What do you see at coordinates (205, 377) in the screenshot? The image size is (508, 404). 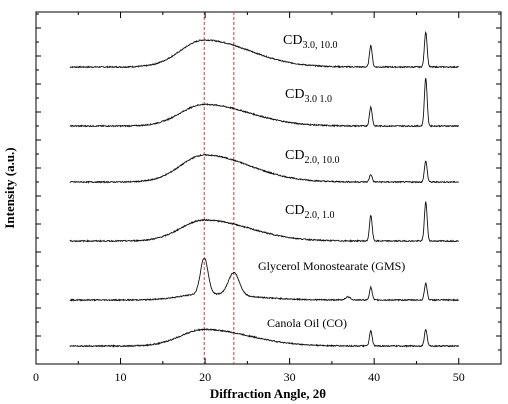 I see `x-tick-label: 20` at bounding box center [205, 377].